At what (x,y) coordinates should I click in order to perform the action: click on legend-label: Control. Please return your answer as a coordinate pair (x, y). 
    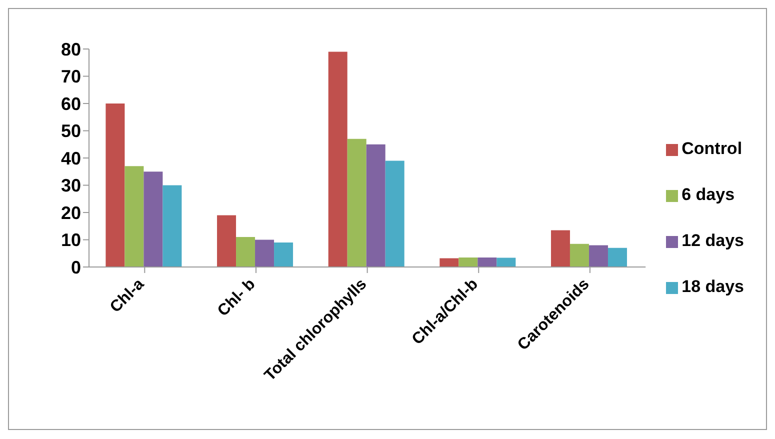
    Looking at the image, I should click on (712, 148).